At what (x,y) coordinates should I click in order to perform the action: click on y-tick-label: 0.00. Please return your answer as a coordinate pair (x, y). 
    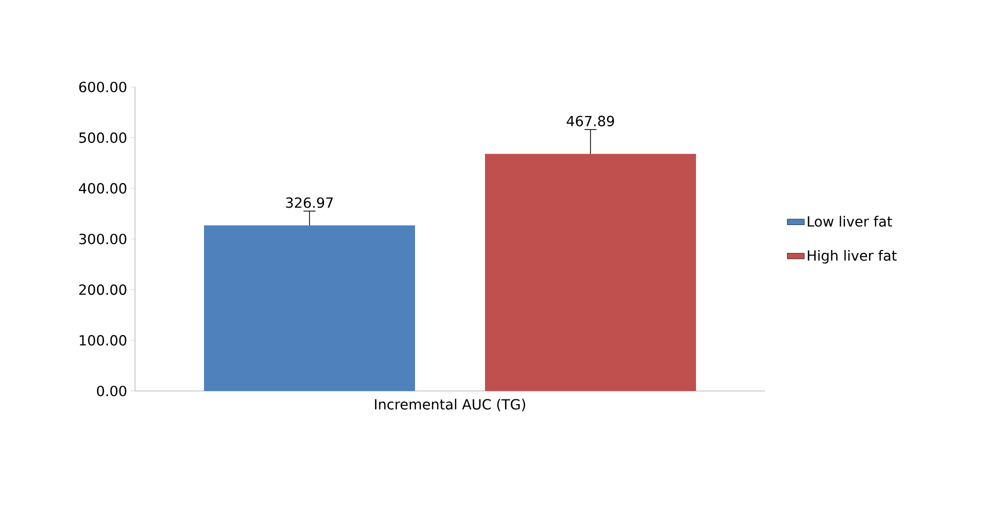
    Looking at the image, I should click on (111, 391).